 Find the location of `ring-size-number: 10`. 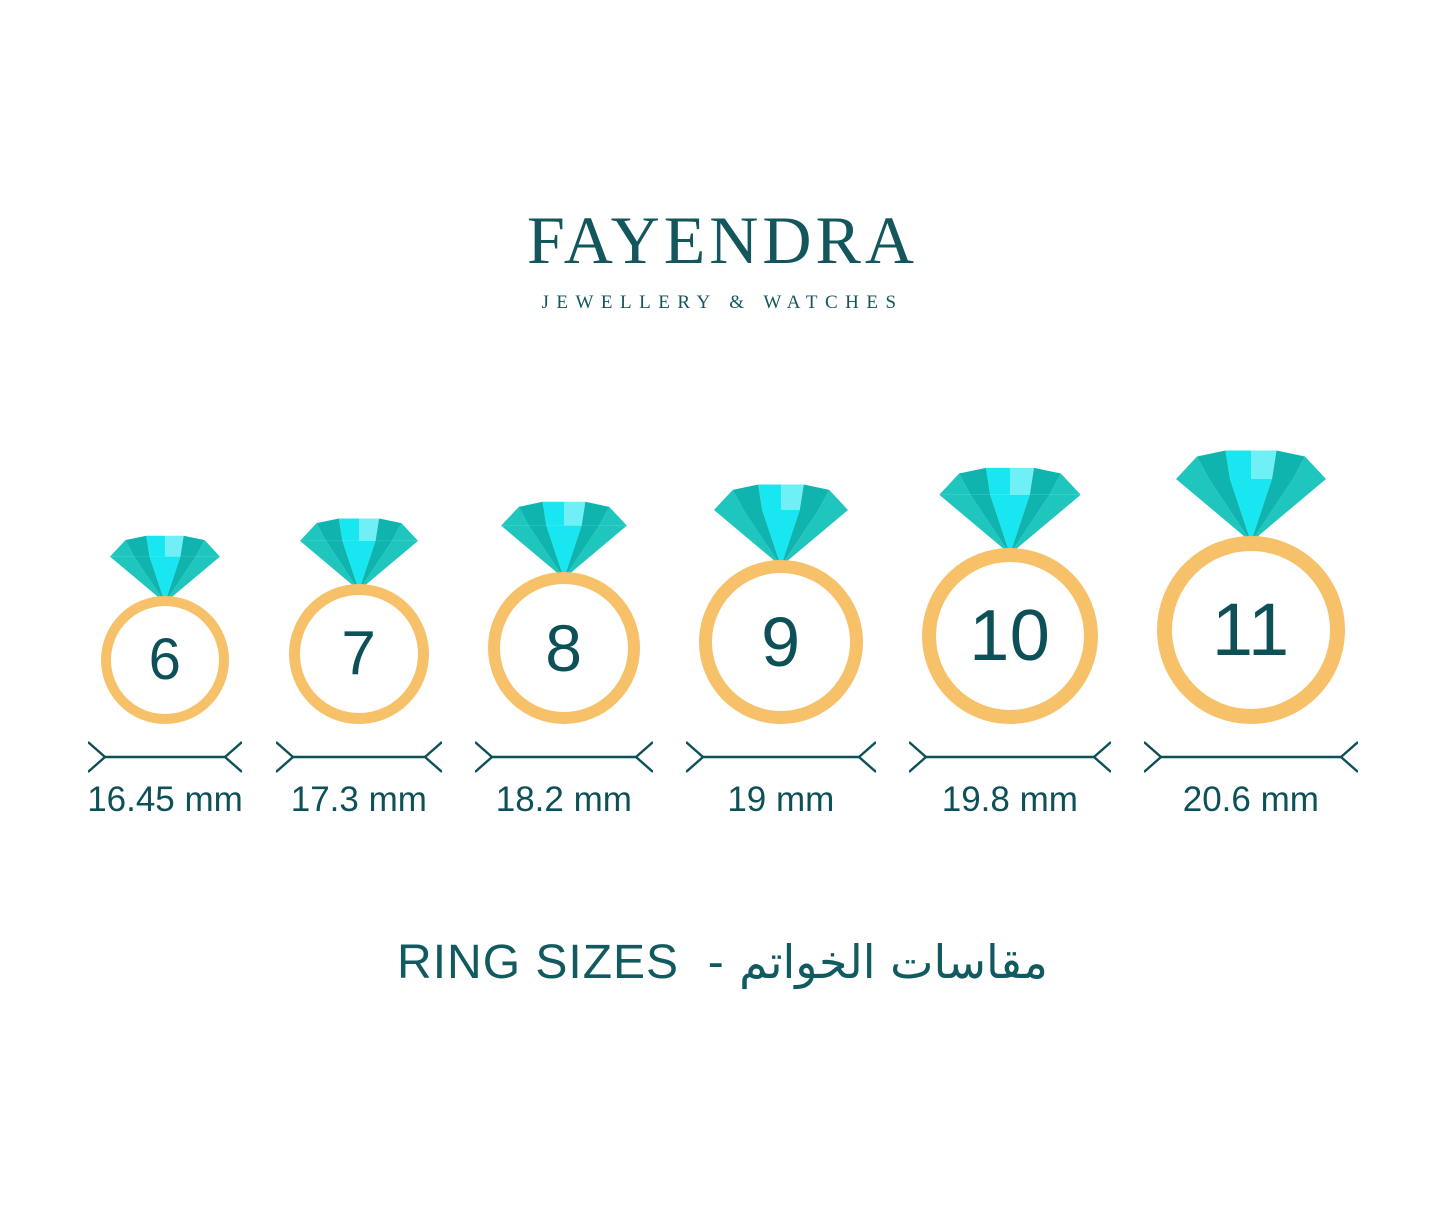

ring-size-number: 10 is located at coordinates (1010, 636).